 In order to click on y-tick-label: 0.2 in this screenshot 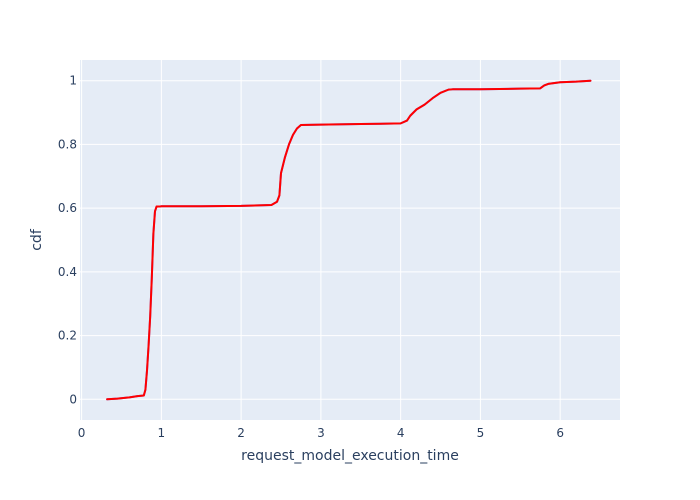, I will do `click(67, 336)`.